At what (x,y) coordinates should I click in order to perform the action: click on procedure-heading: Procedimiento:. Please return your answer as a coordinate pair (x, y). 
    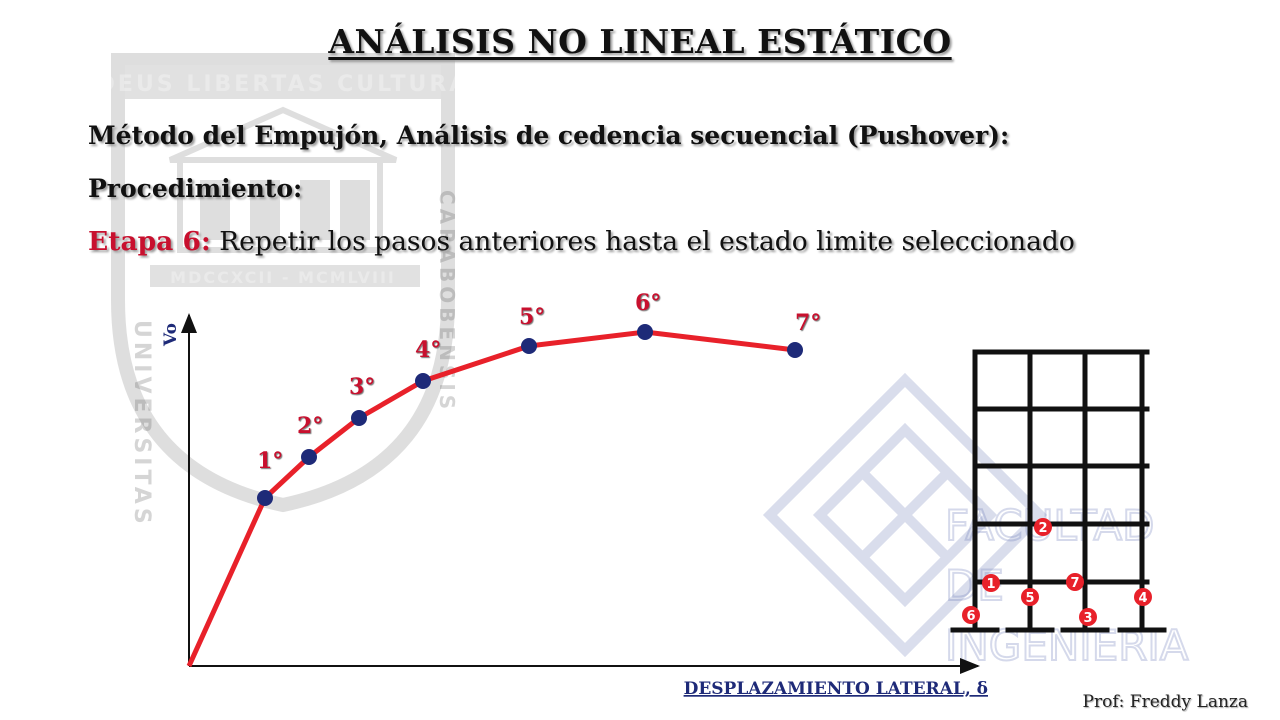
    Looking at the image, I should click on (195, 188).